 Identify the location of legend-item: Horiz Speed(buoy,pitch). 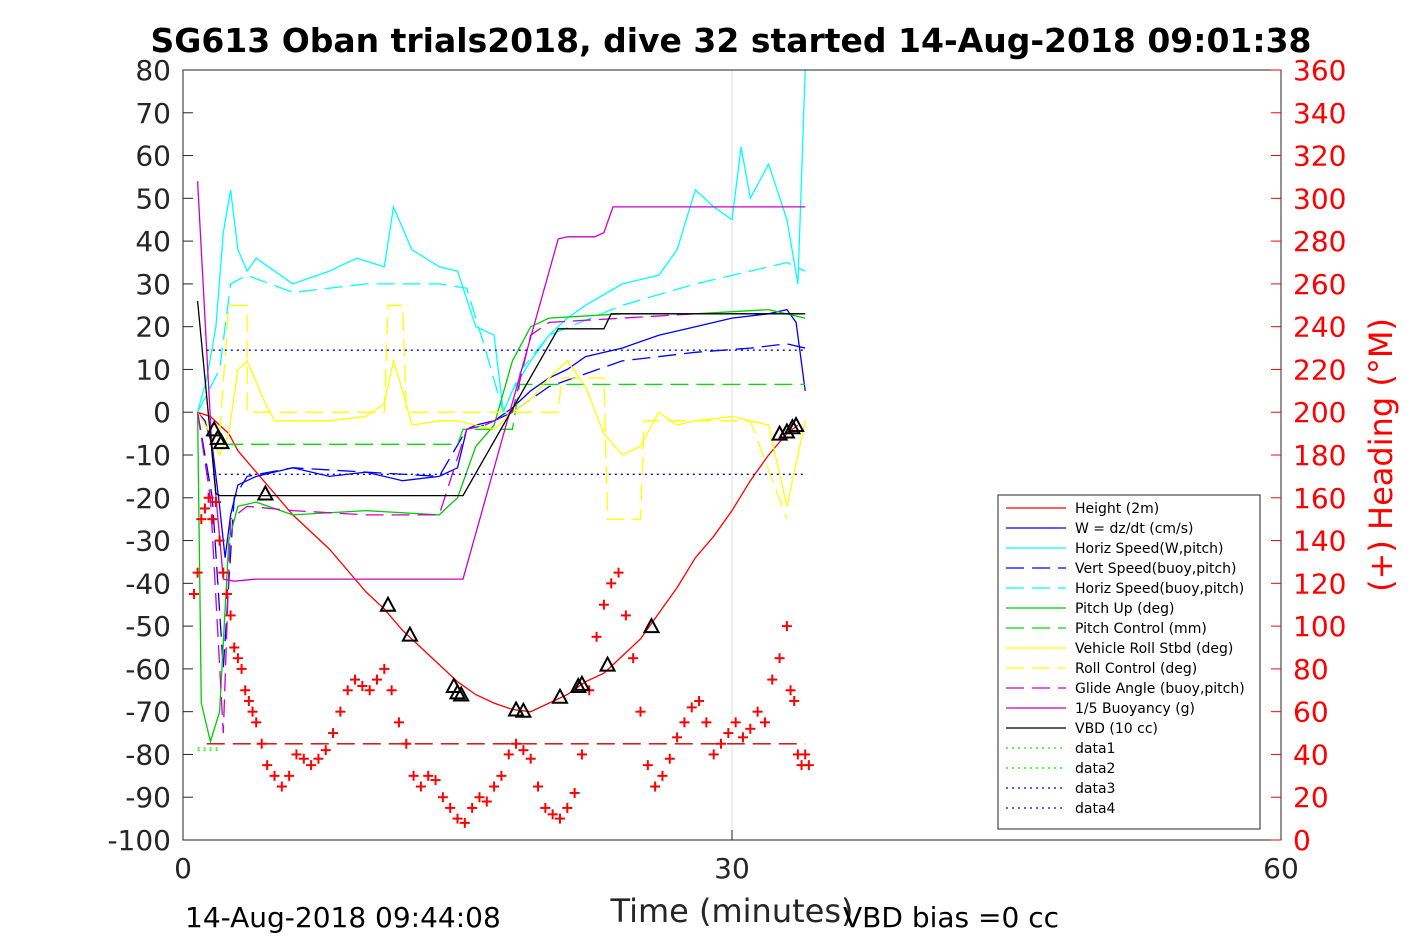
(1125, 589).